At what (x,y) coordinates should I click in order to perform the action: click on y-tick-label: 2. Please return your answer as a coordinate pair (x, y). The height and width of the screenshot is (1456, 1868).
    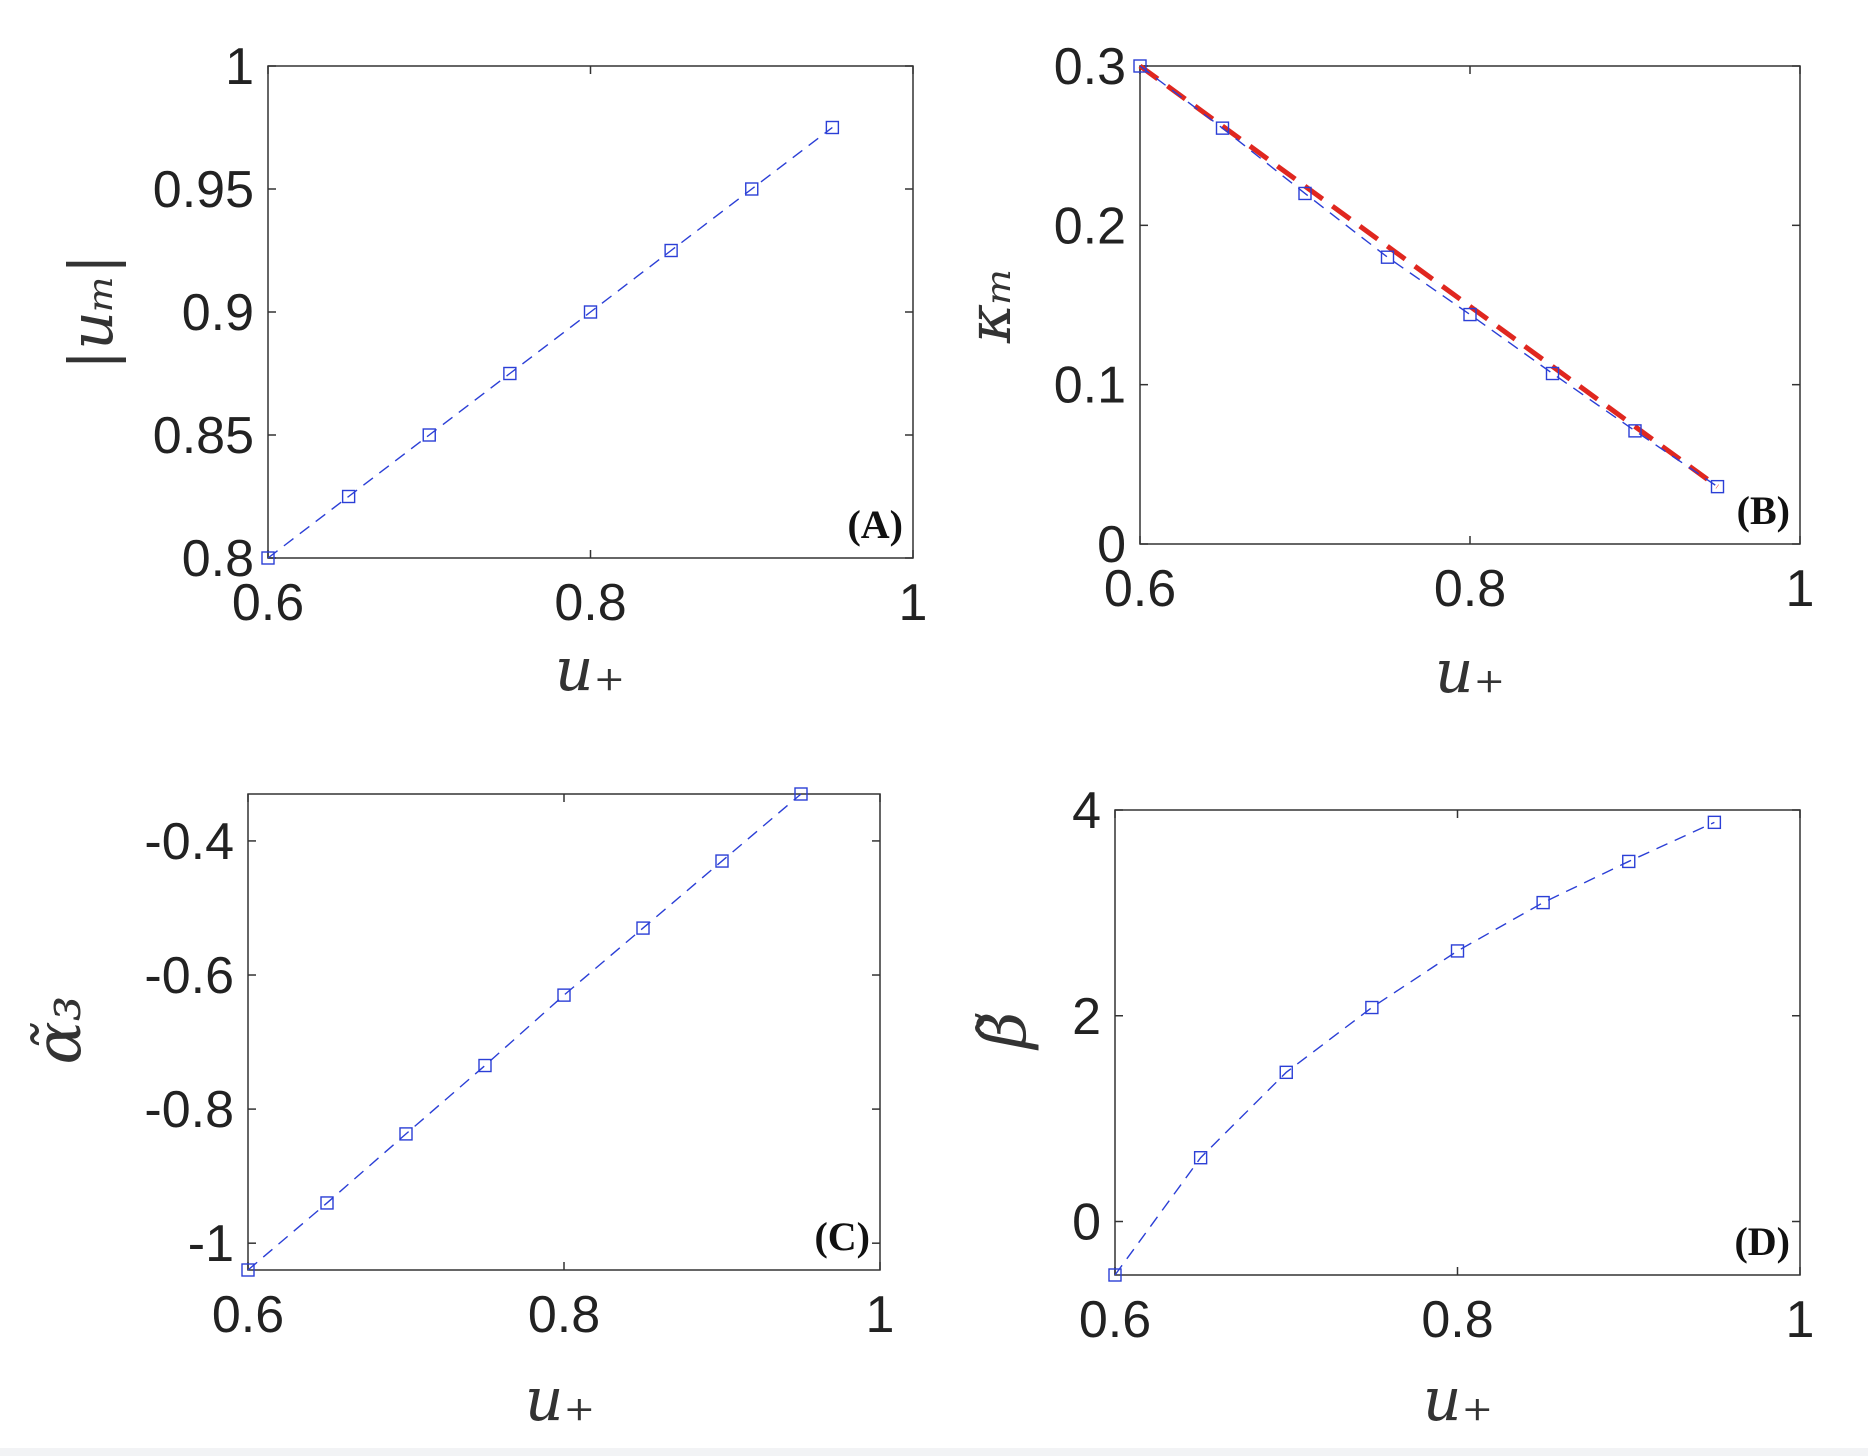
    Looking at the image, I should click on (1086, 1017).